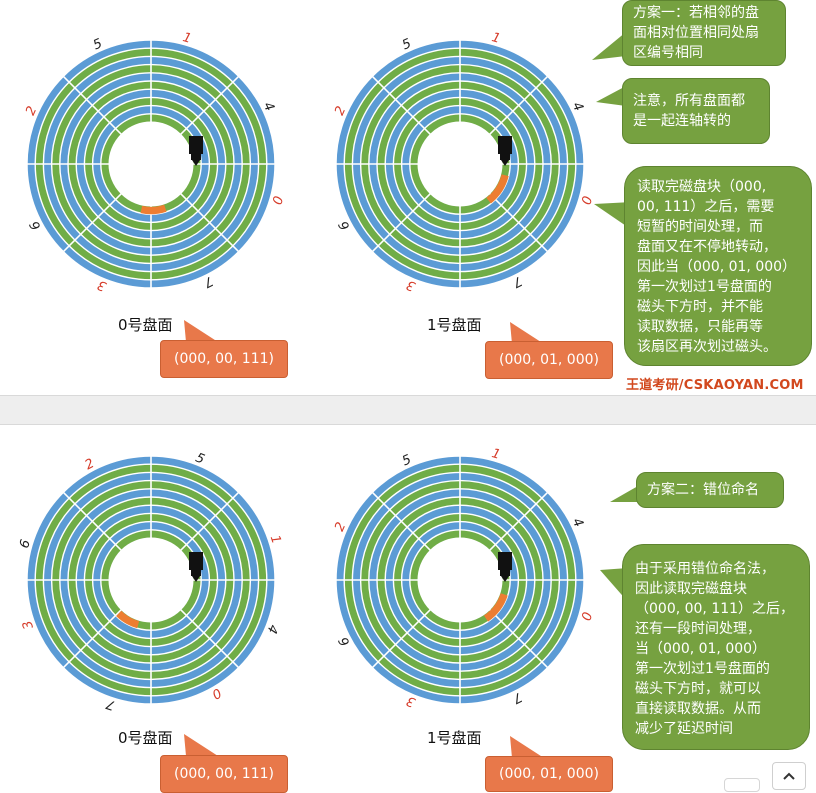 The width and height of the screenshot is (816, 793). Describe the element at coordinates (145, 325) in the screenshot. I see `disk-label-top-0: 0号盘面` at that location.